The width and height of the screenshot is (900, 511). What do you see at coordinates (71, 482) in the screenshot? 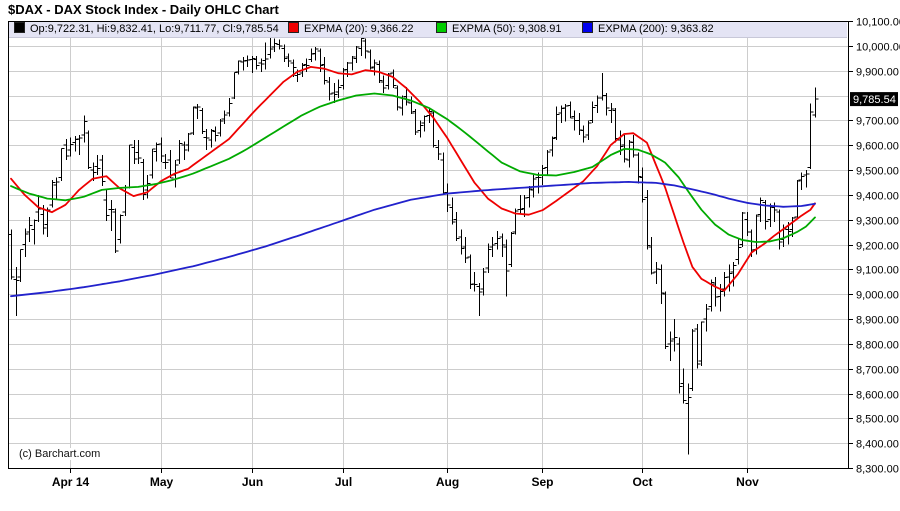
I see `svg-text: Apr 14` at bounding box center [71, 482].